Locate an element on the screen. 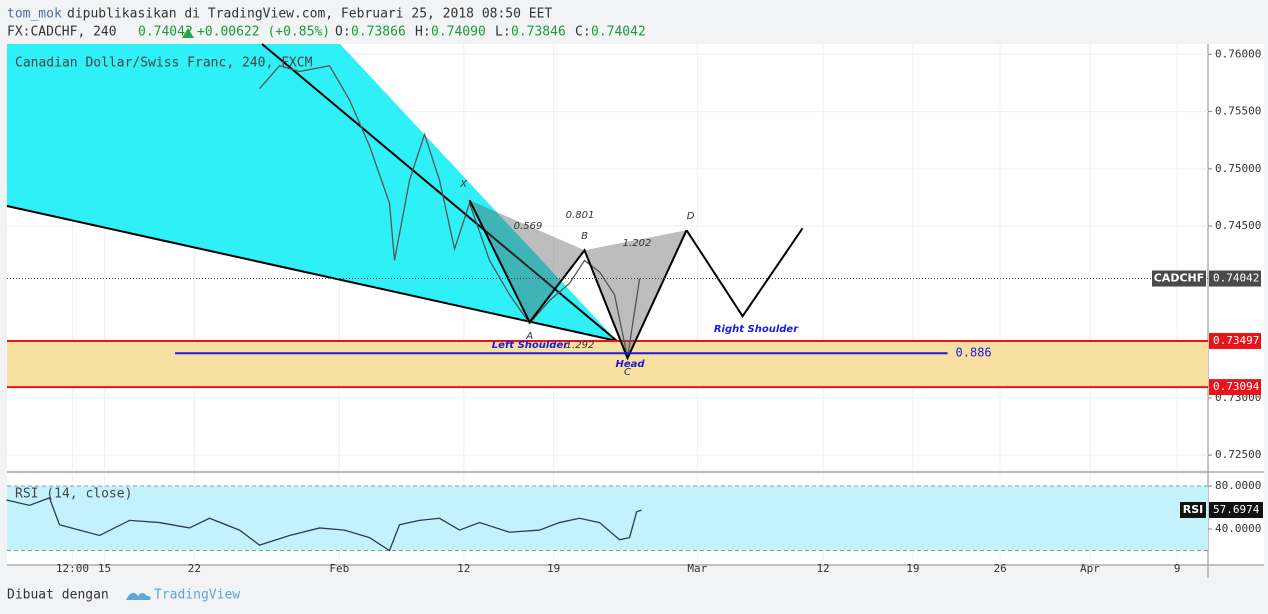  x-tick-label: 15 is located at coordinates (104, 568).